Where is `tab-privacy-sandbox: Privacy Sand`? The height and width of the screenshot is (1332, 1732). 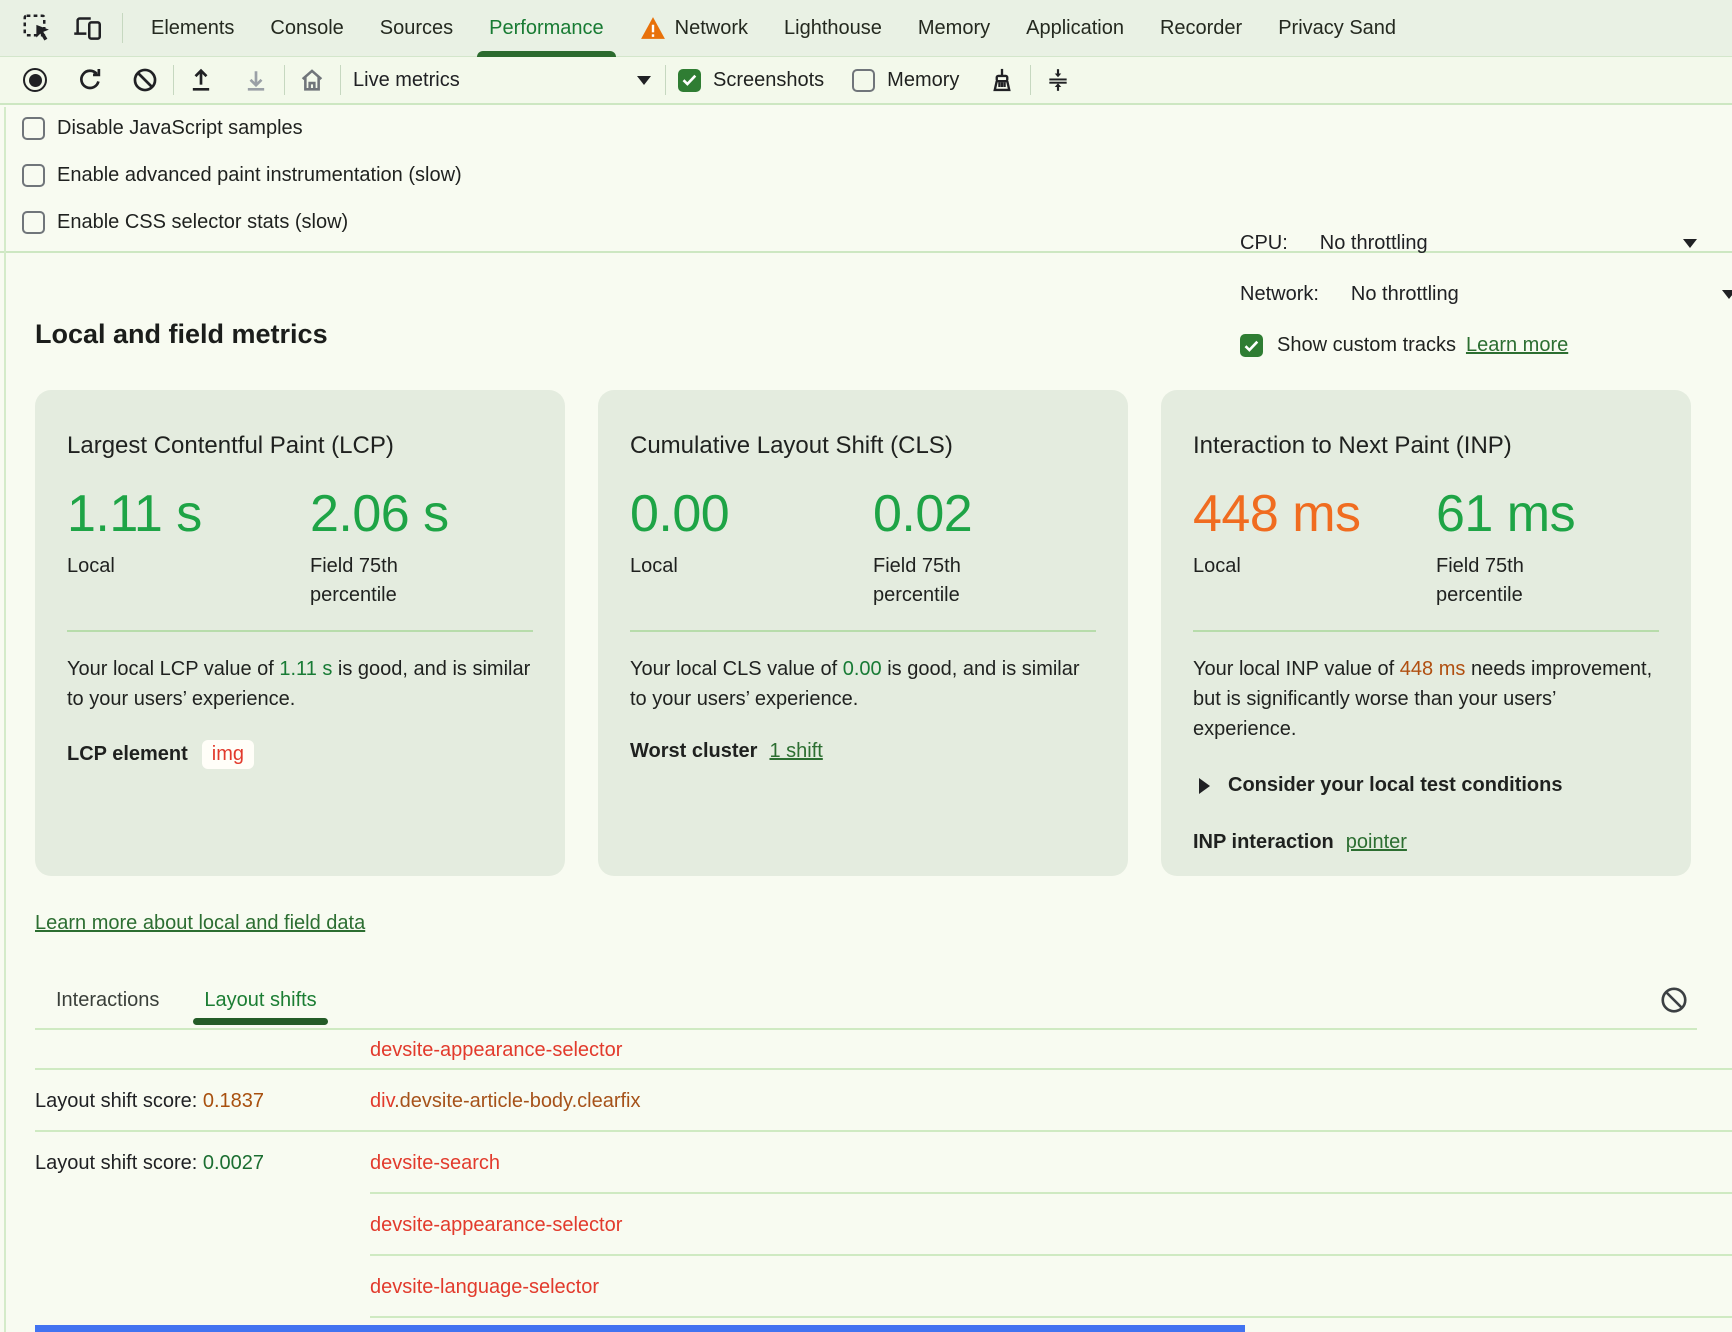 tab-privacy-sandbox: Privacy Sand is located at coordinates (1337, 27).